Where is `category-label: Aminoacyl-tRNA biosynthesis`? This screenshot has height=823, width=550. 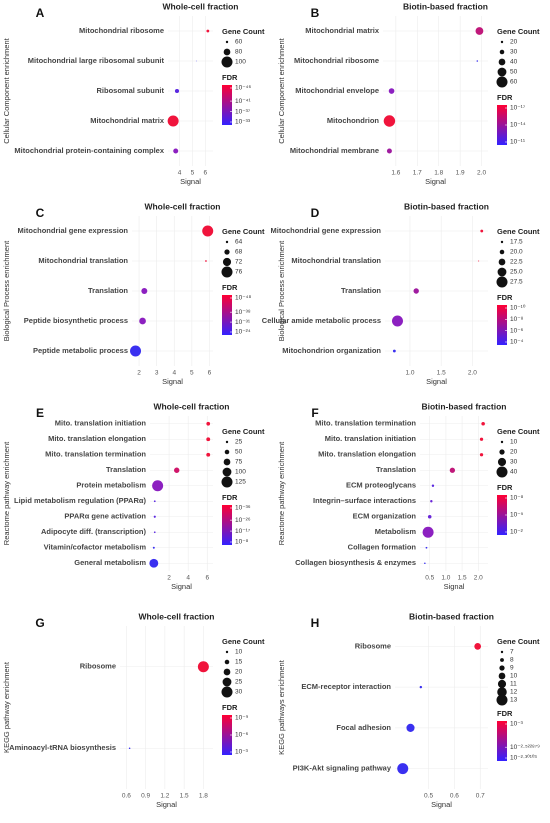
category-label: Aminoacyl-tRNA biosynthesis is located at coordinates (62, 747).